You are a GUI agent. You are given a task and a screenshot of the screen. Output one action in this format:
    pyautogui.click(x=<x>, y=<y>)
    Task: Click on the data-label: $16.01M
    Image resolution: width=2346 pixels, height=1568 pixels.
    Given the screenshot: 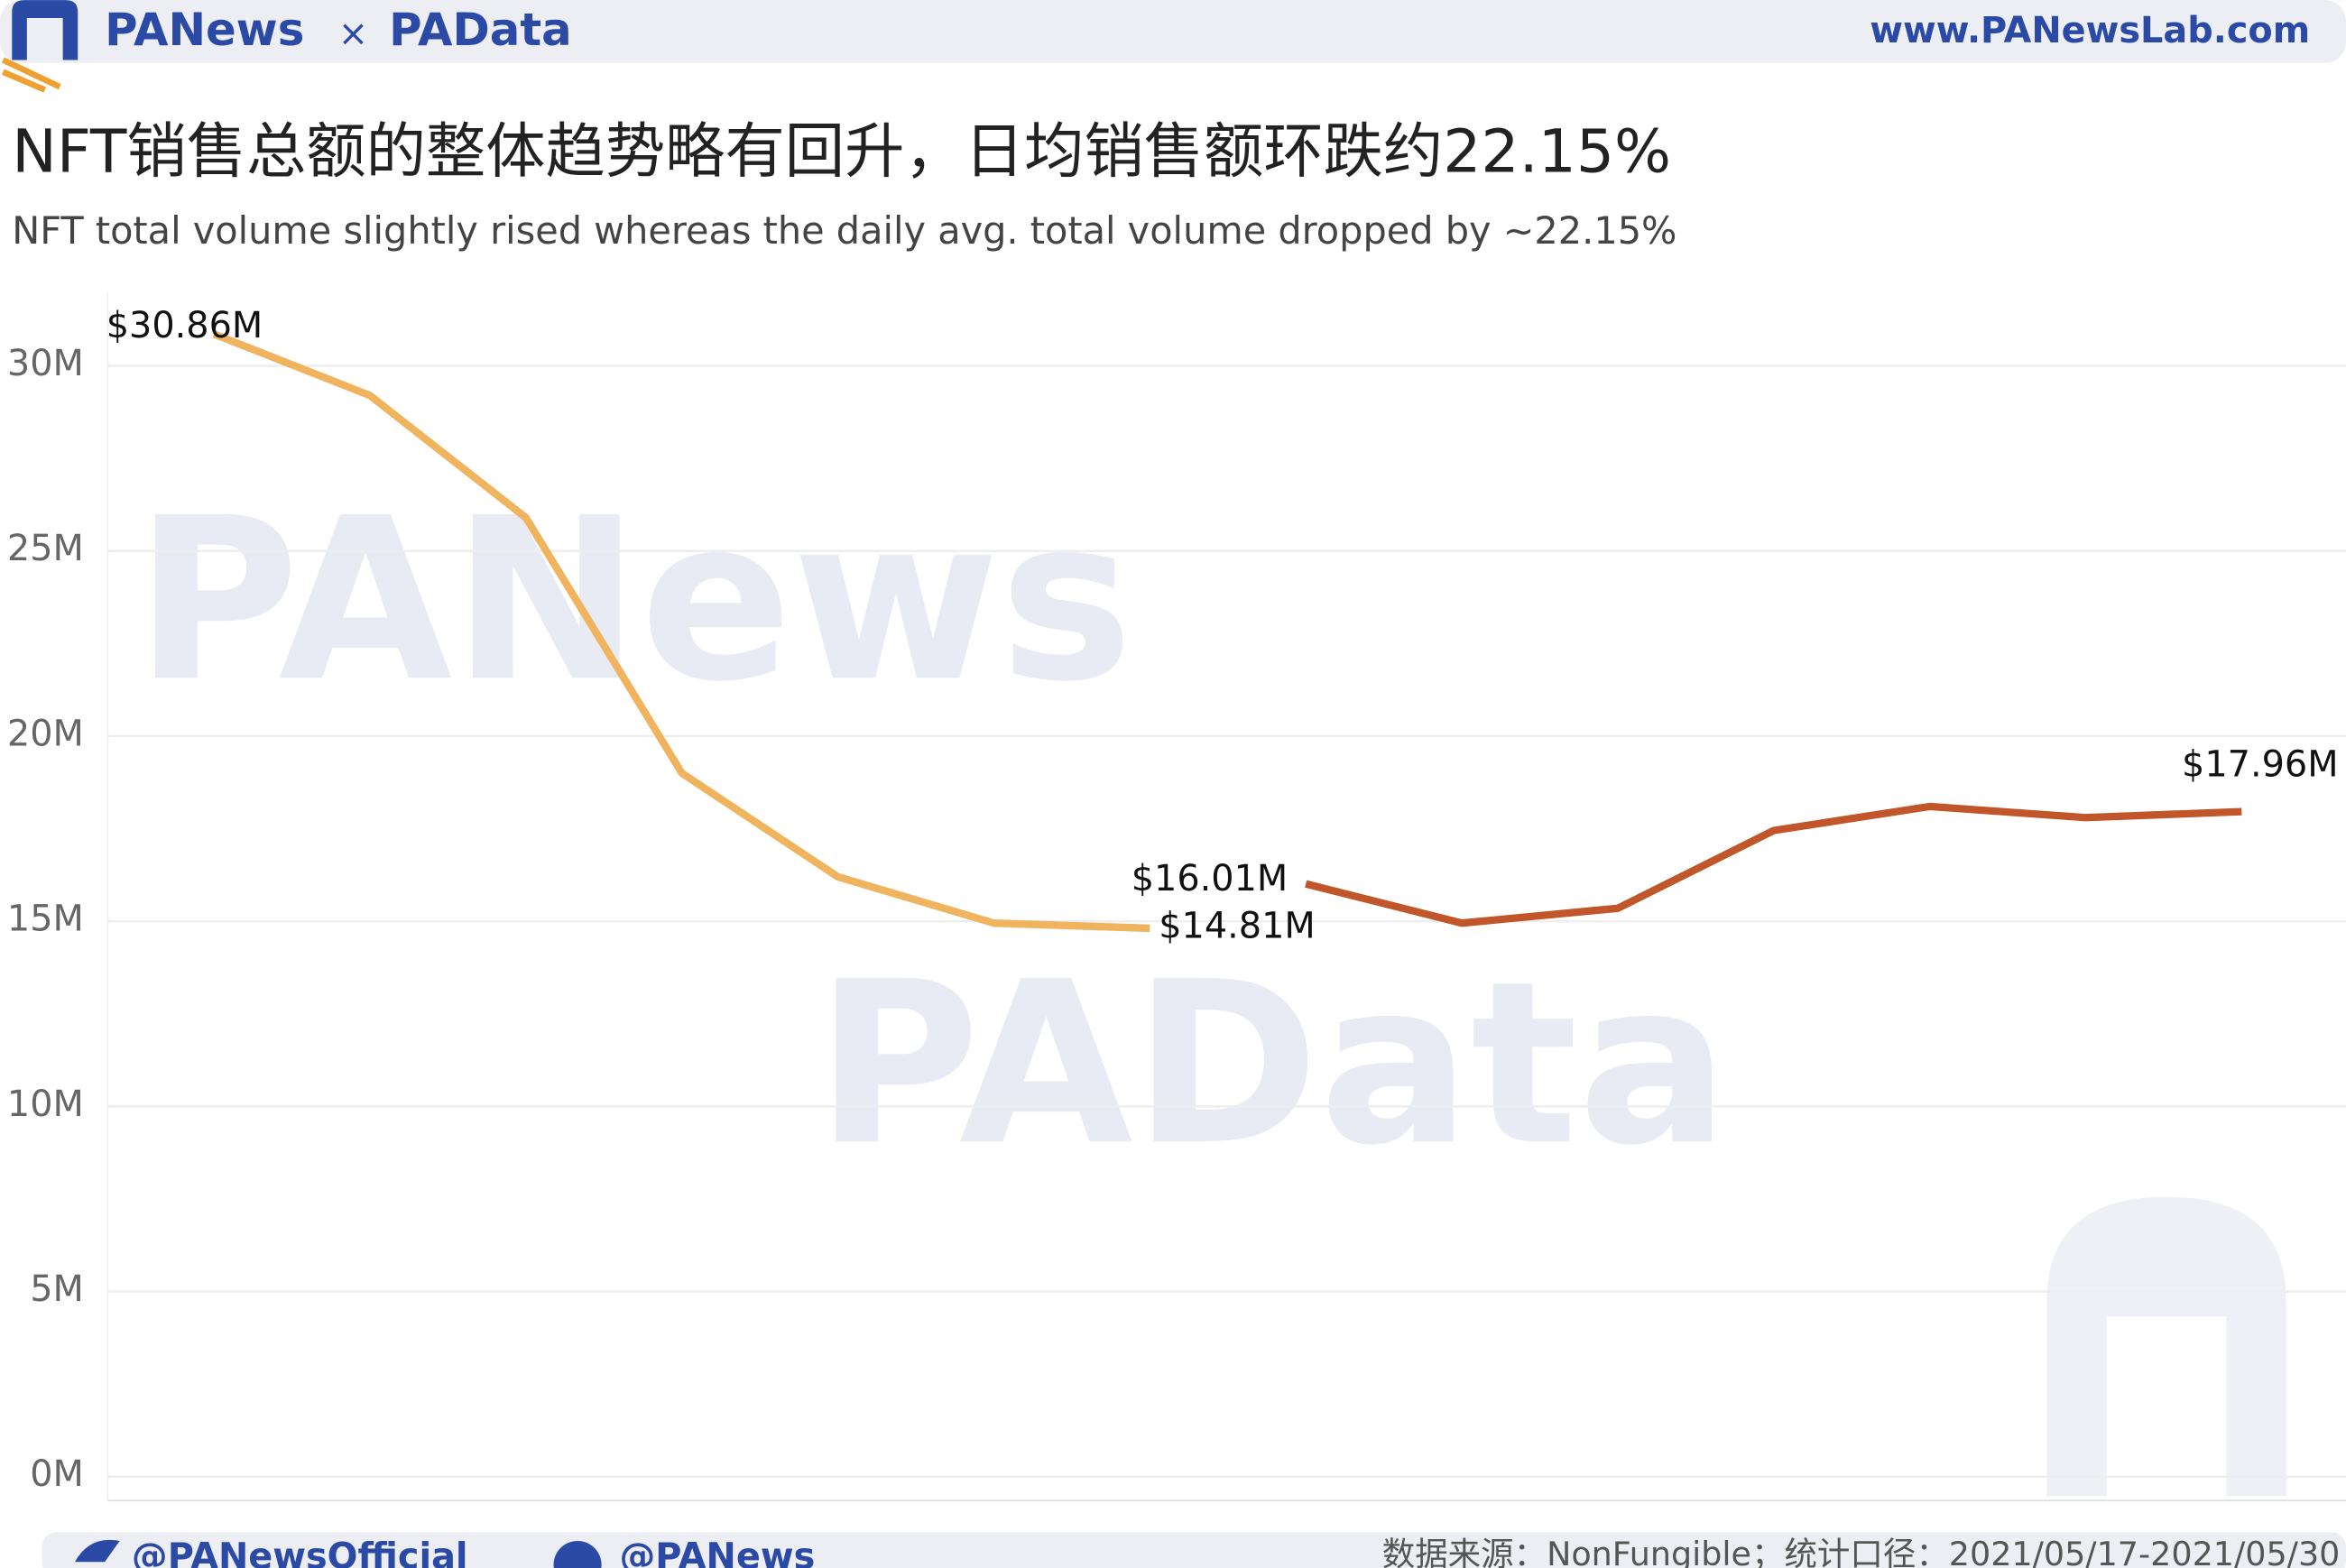 What is the action you would take?
    pyautogui.click(x=1209, y=878)
    